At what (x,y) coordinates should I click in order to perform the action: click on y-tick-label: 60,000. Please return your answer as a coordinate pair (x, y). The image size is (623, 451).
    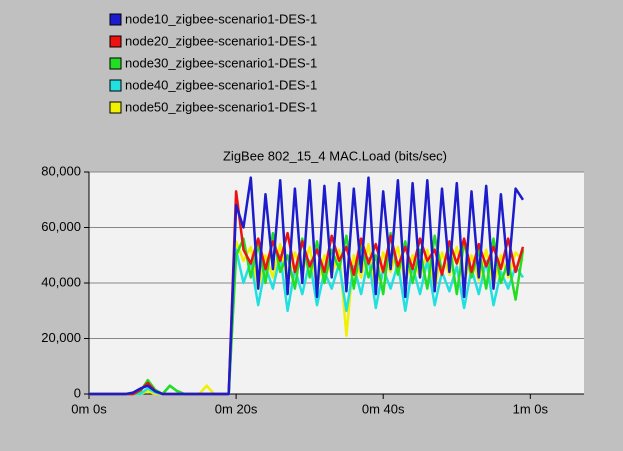
    Looking at the image, I should click on (61, 226).